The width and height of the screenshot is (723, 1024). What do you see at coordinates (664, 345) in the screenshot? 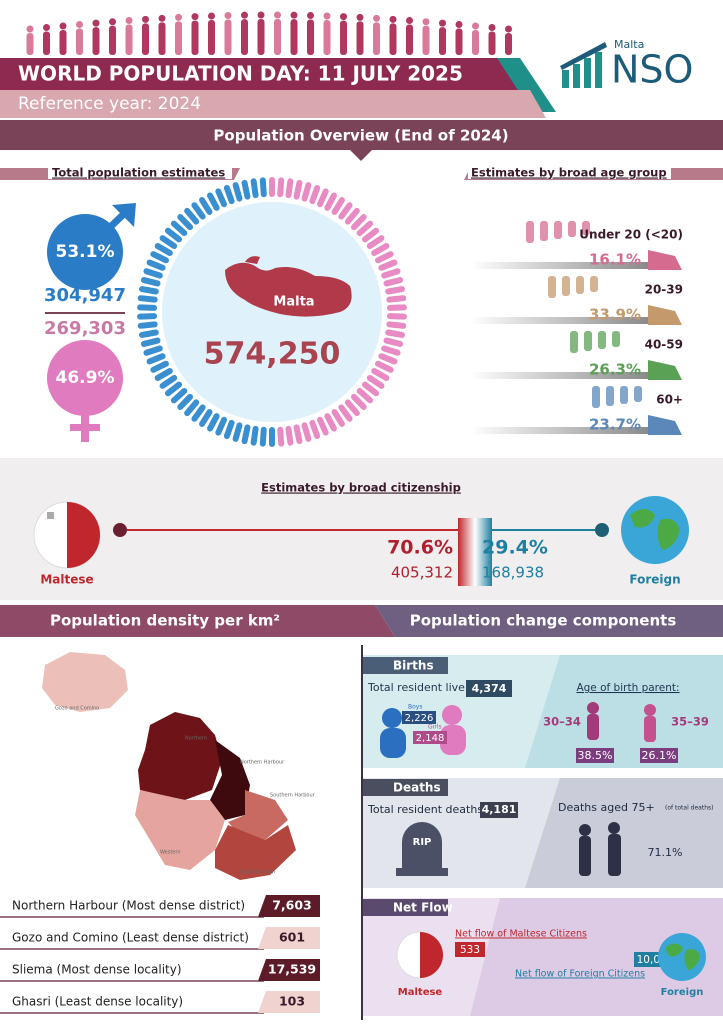
I see `age-label: 40-59` at bounding box center [664, 345].